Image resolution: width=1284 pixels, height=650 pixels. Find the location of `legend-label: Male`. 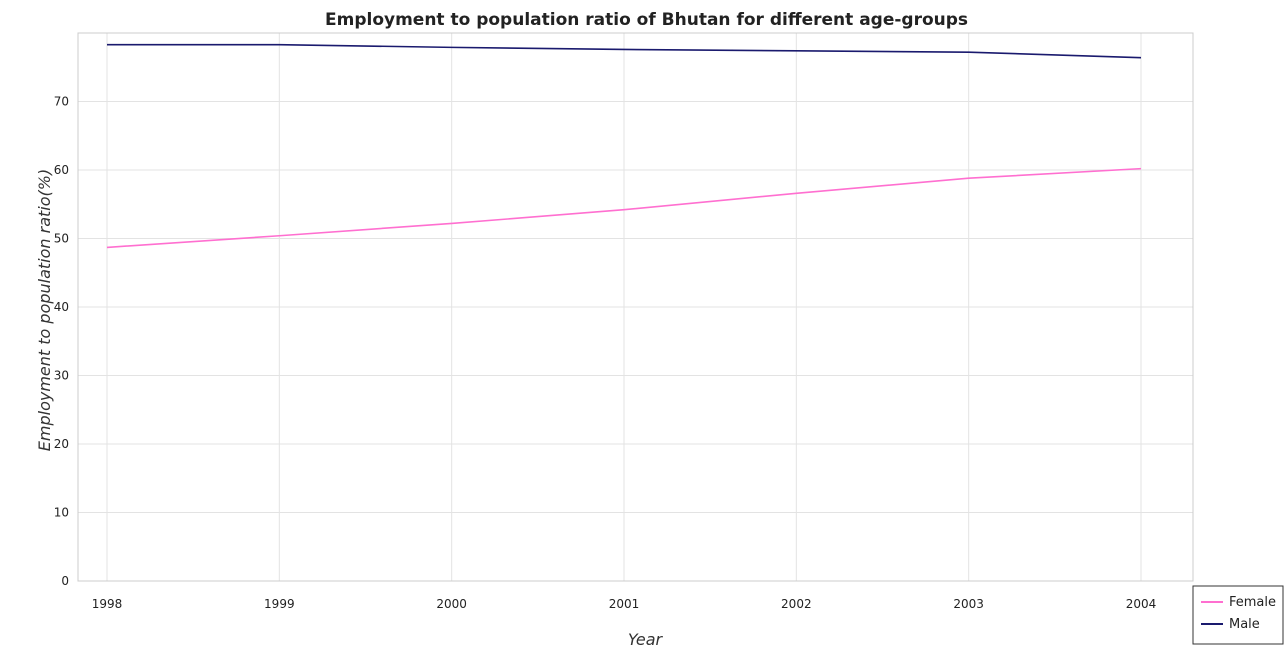

legend-label: Male is located at coordinates (1244, 624).